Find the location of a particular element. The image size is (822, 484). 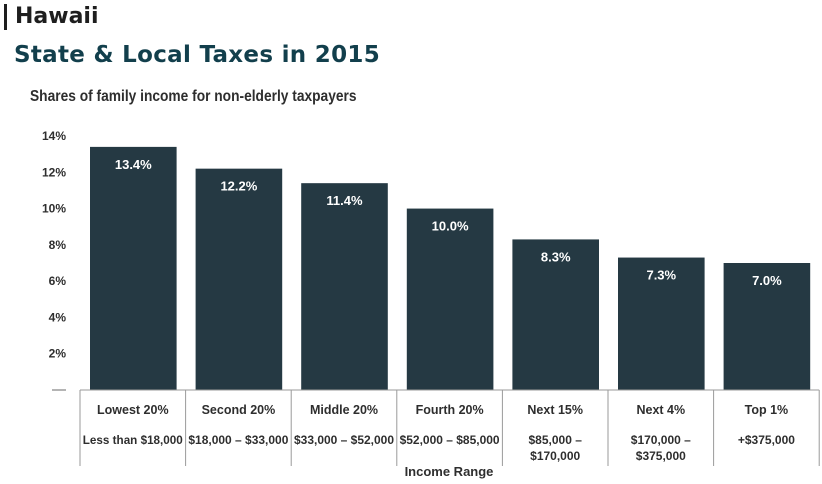

income-range-label: +$375,000 is located at coordinates (766, 440).